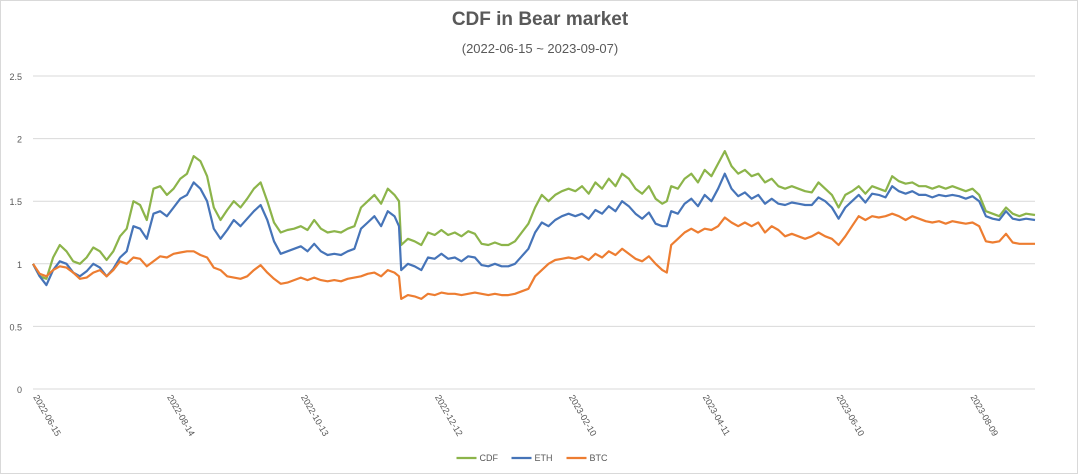 The image size is (1078, 474). Describe the element at coordinates (540, 19) in the screenshot. I see `chart-title: CDF in Bear market` at that location.